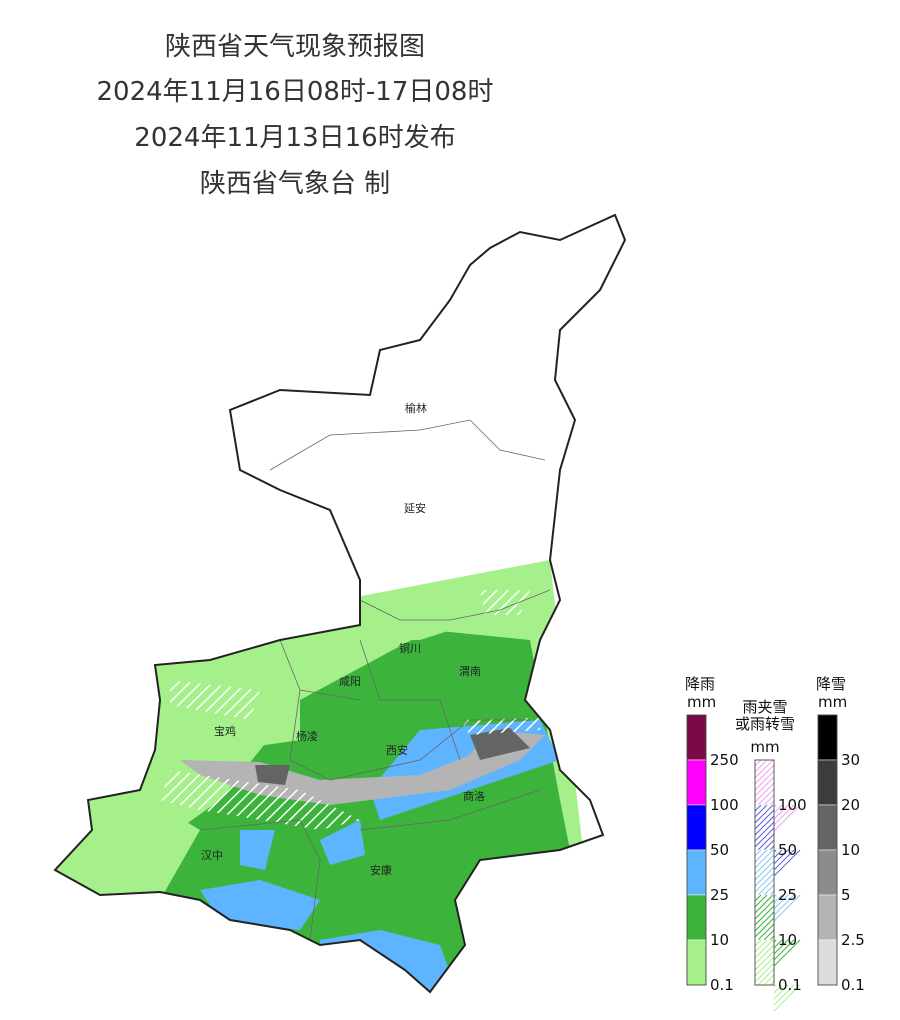 The image size is (900, 1020). I want to click on legend-tick: 30, so click(850, 760).